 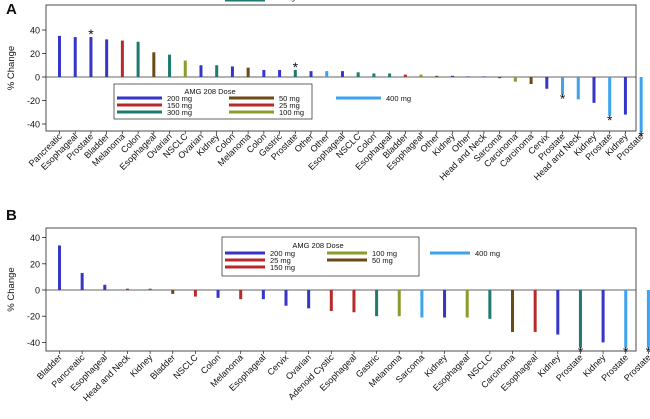 What do you see at coordinates (33, 101) in the screenshot?
I see `panel-a-y-tick-label: -20` at bounding box center [33, 101].